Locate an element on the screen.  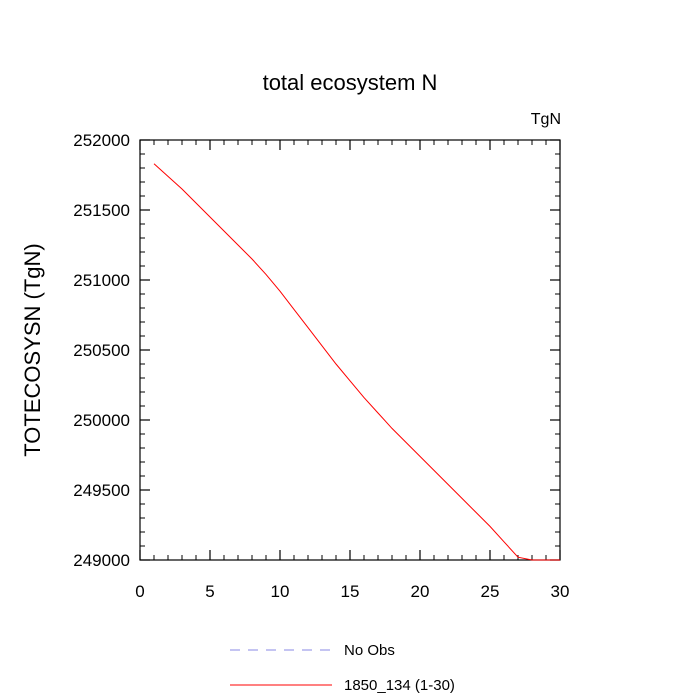
x-tick-label: 30 is located at coordinates (560, 591).